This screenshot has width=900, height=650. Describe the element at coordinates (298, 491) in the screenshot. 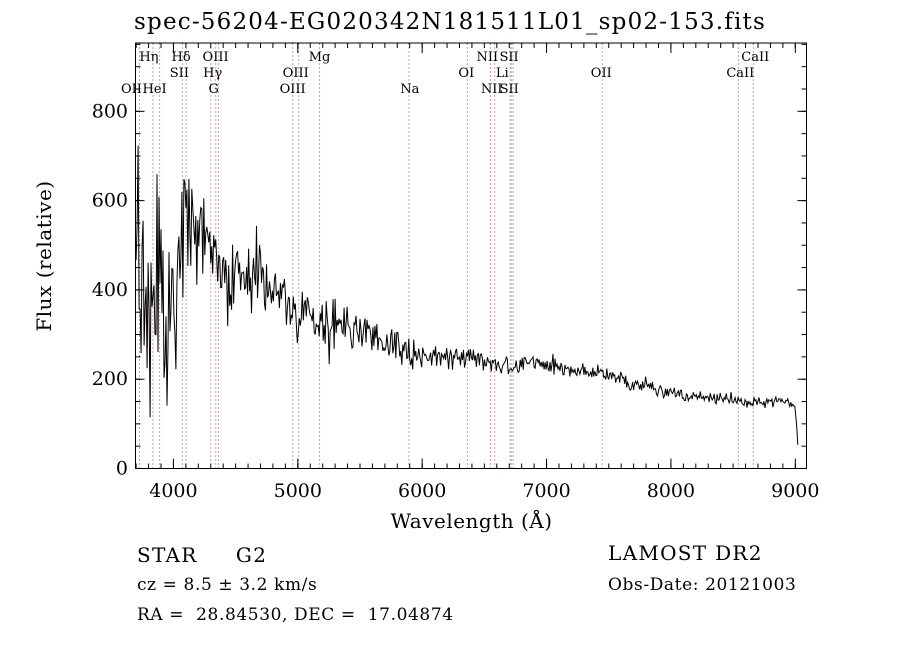

I see `x-tick-label: 5000` at that location.